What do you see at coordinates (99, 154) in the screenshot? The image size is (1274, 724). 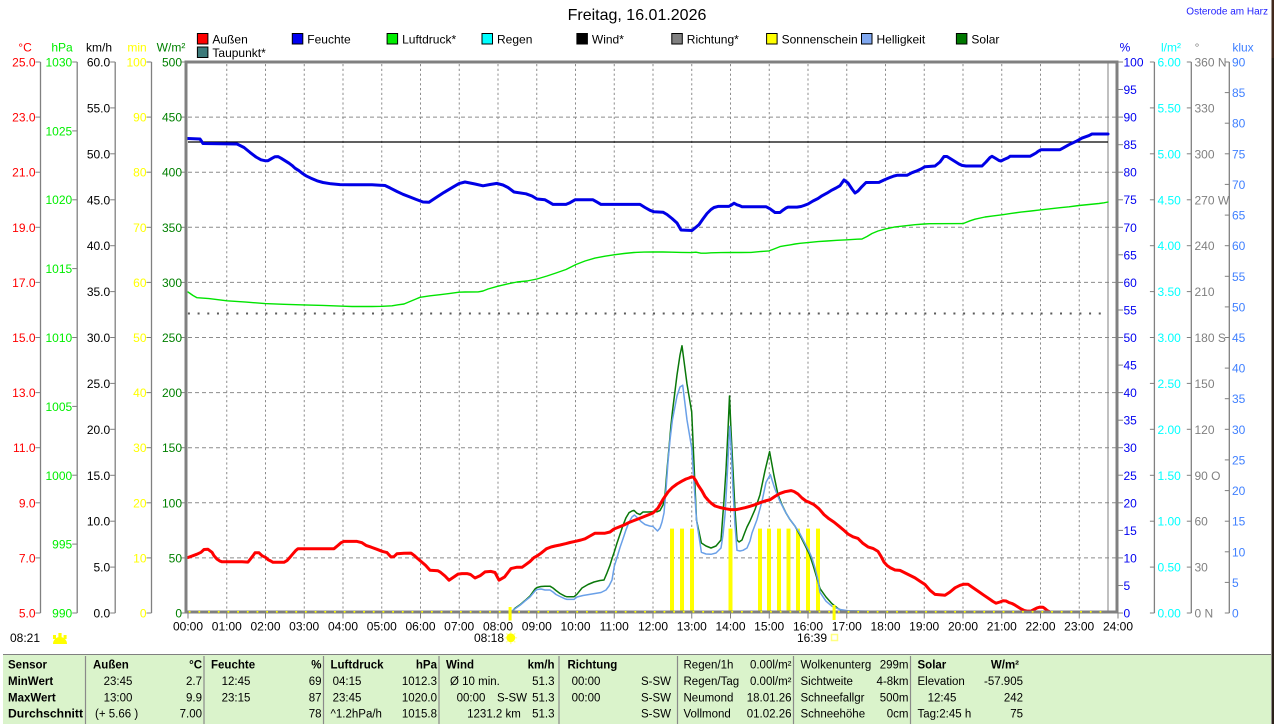 I see `svg-text: 50.0` at bounding box center [99, 154].